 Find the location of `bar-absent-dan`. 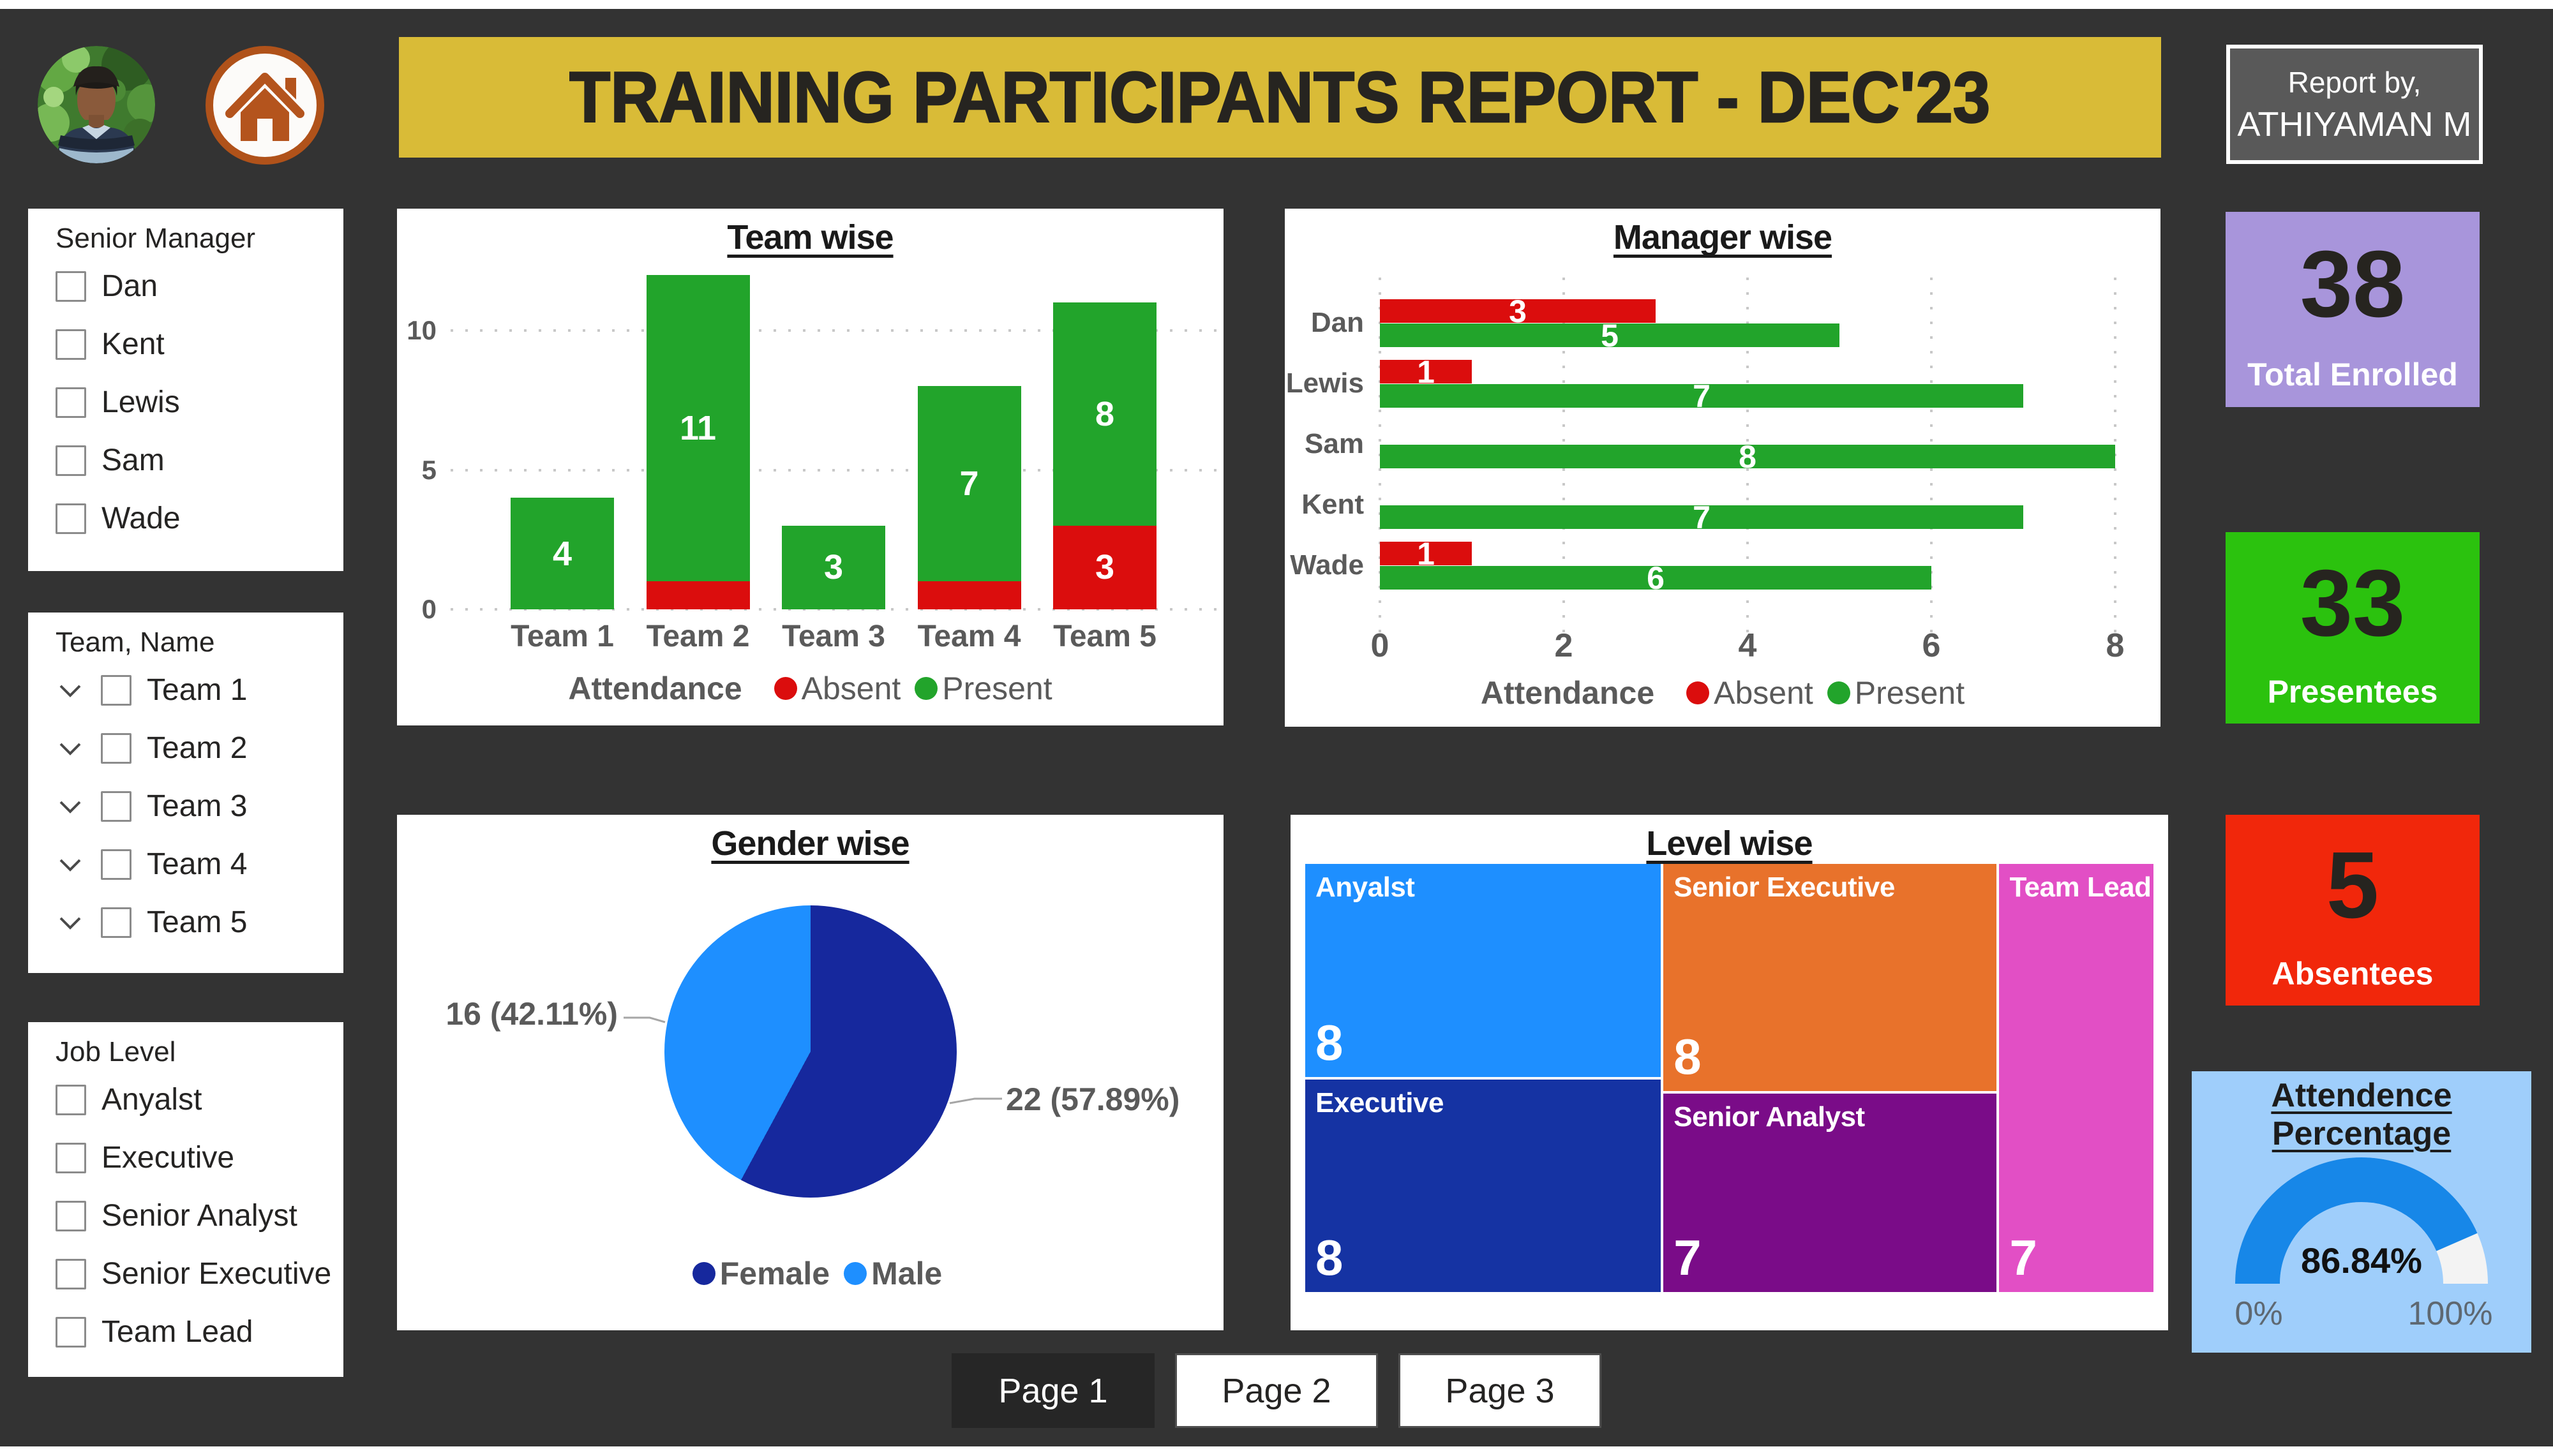

bar-absent-dan is located at coordinates (1518, 311).